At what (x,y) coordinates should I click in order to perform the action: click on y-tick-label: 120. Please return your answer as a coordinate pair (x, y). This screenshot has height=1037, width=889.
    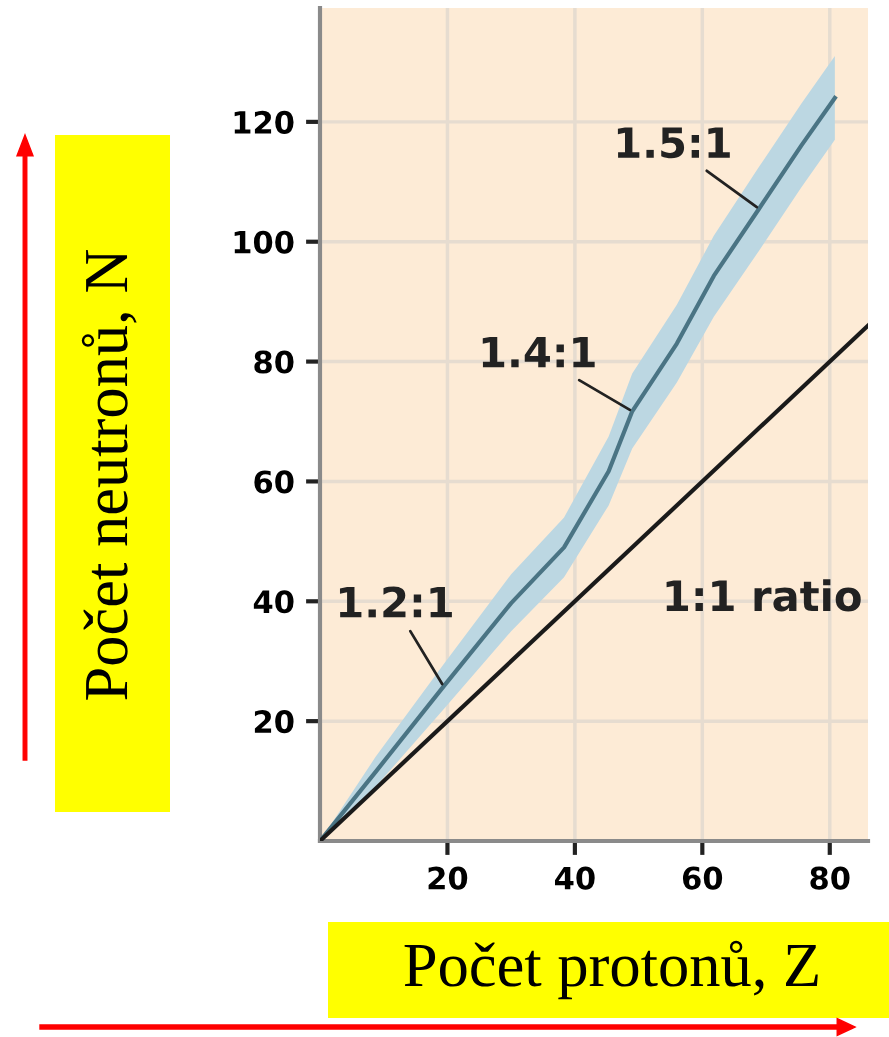
    Looking at the image, I should click on (264, 122).